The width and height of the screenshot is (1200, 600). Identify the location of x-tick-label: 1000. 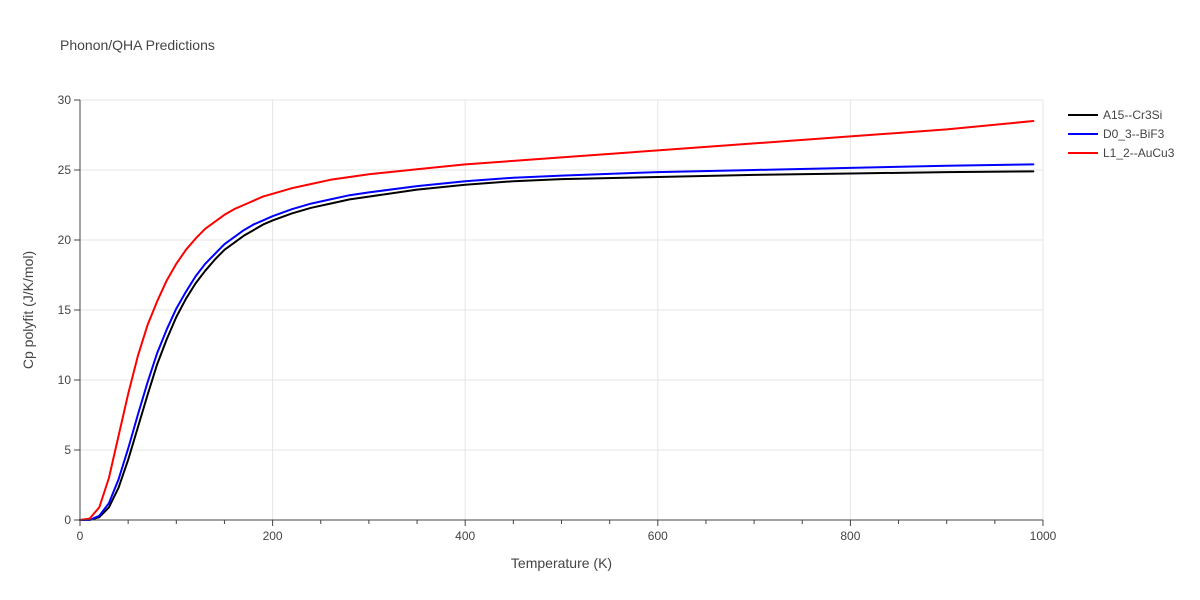
(1043, 536).